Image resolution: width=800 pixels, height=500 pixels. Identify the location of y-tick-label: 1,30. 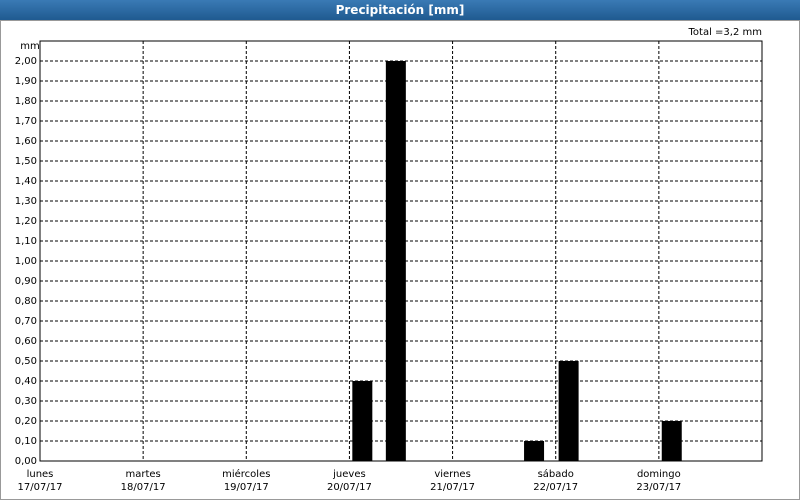
(26, 201).